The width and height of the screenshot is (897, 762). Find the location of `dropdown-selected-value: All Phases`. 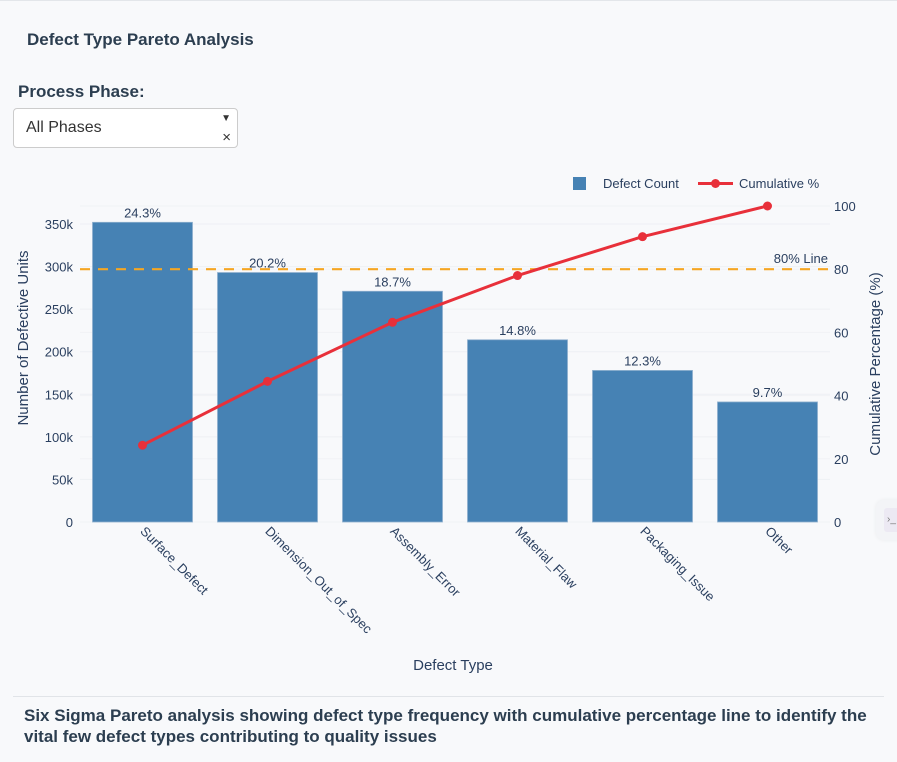

dropdown-selected-value: All Phases is located at coordinates (64, 127).